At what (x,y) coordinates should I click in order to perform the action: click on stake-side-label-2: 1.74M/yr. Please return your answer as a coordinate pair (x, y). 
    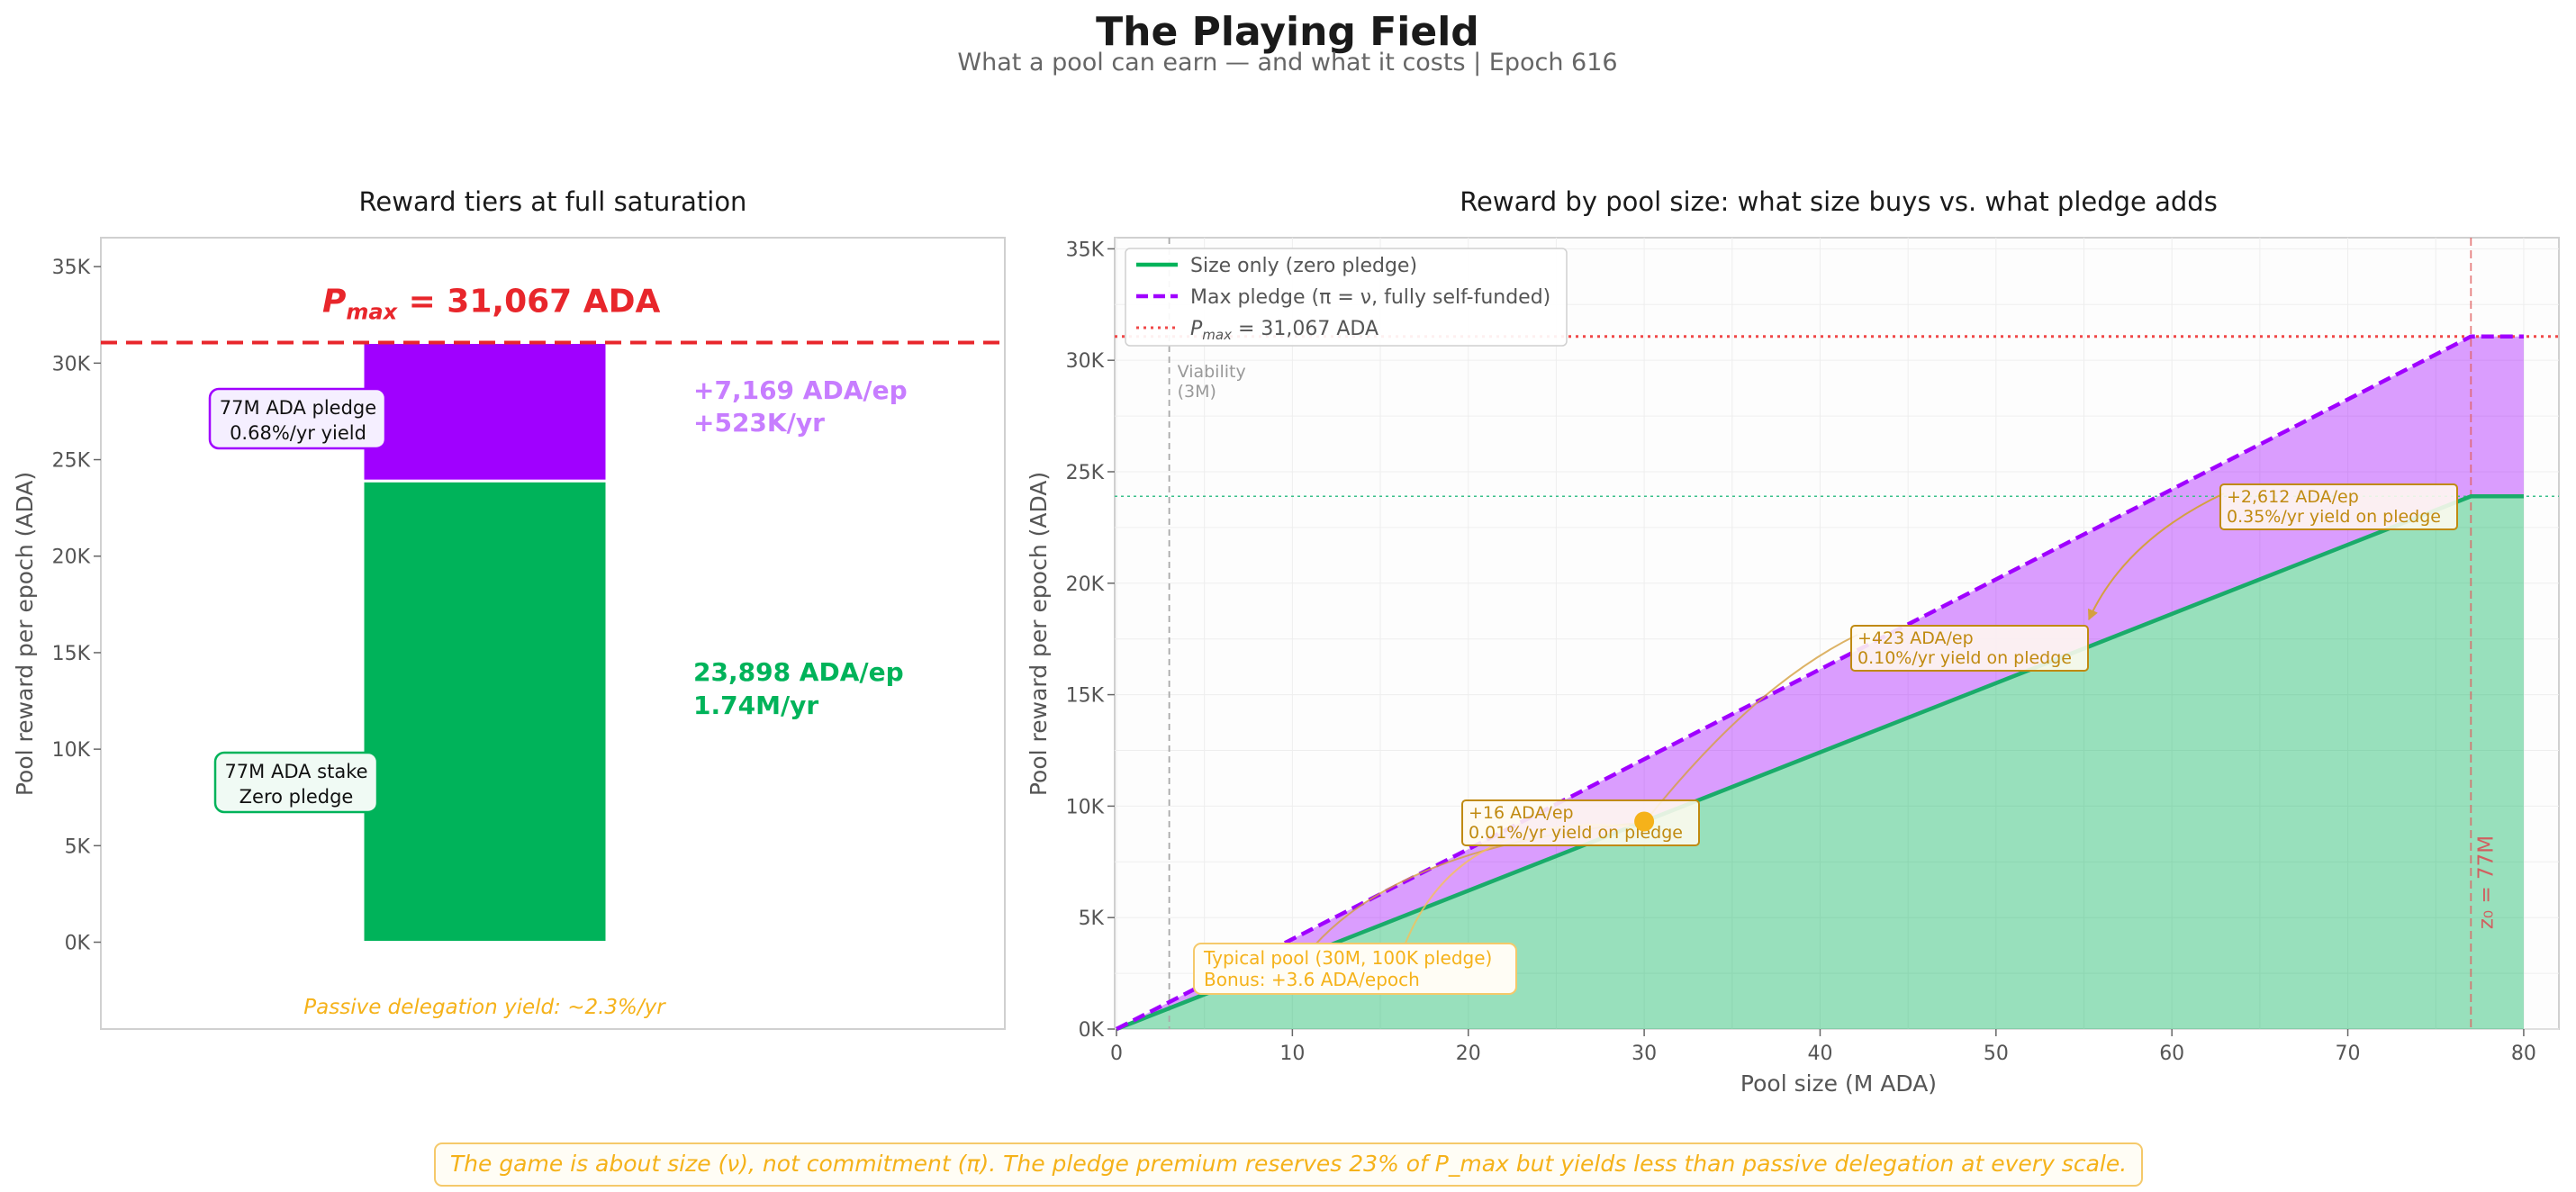
    Looking at the image, I should click on (755, 705).